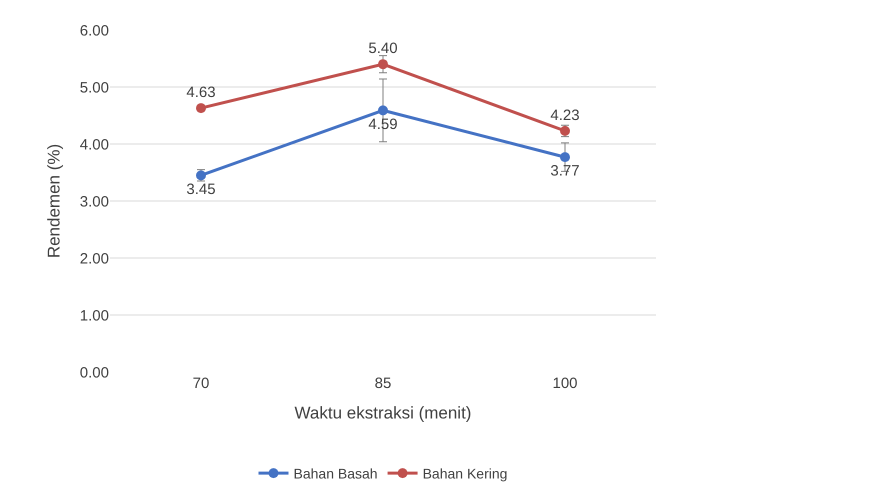 This screenshot has height=502, width=876. What do you see at coordinates (565, 115) in the screenshot?
I see `data-label: 4.23` at bounding box center [565, 115].